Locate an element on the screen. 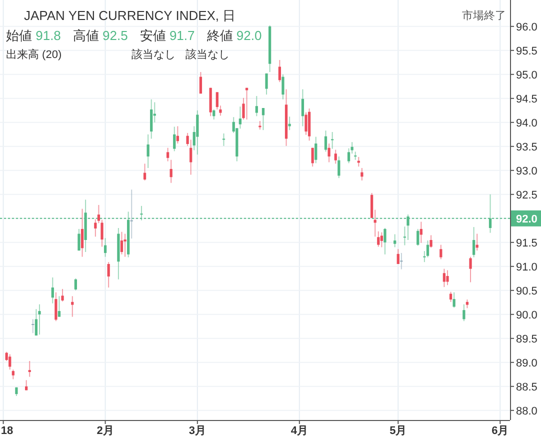 The height and width of the screenshot is (438, 541). xtick-label: 4月 is located at coordinates (299, 431).